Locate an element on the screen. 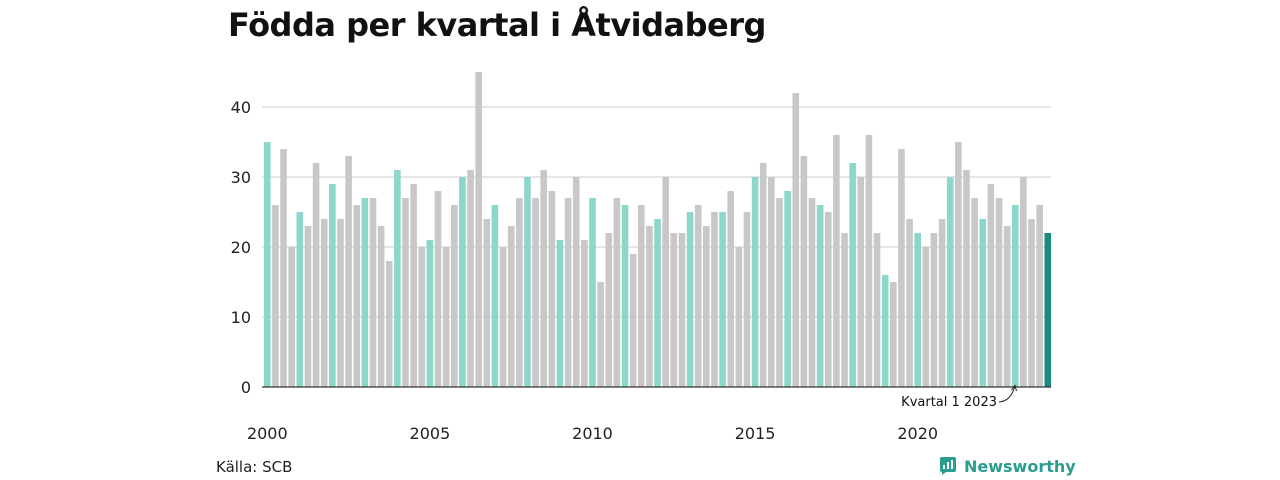  y-tick-label: 40 is located at coordinates (241, 107).